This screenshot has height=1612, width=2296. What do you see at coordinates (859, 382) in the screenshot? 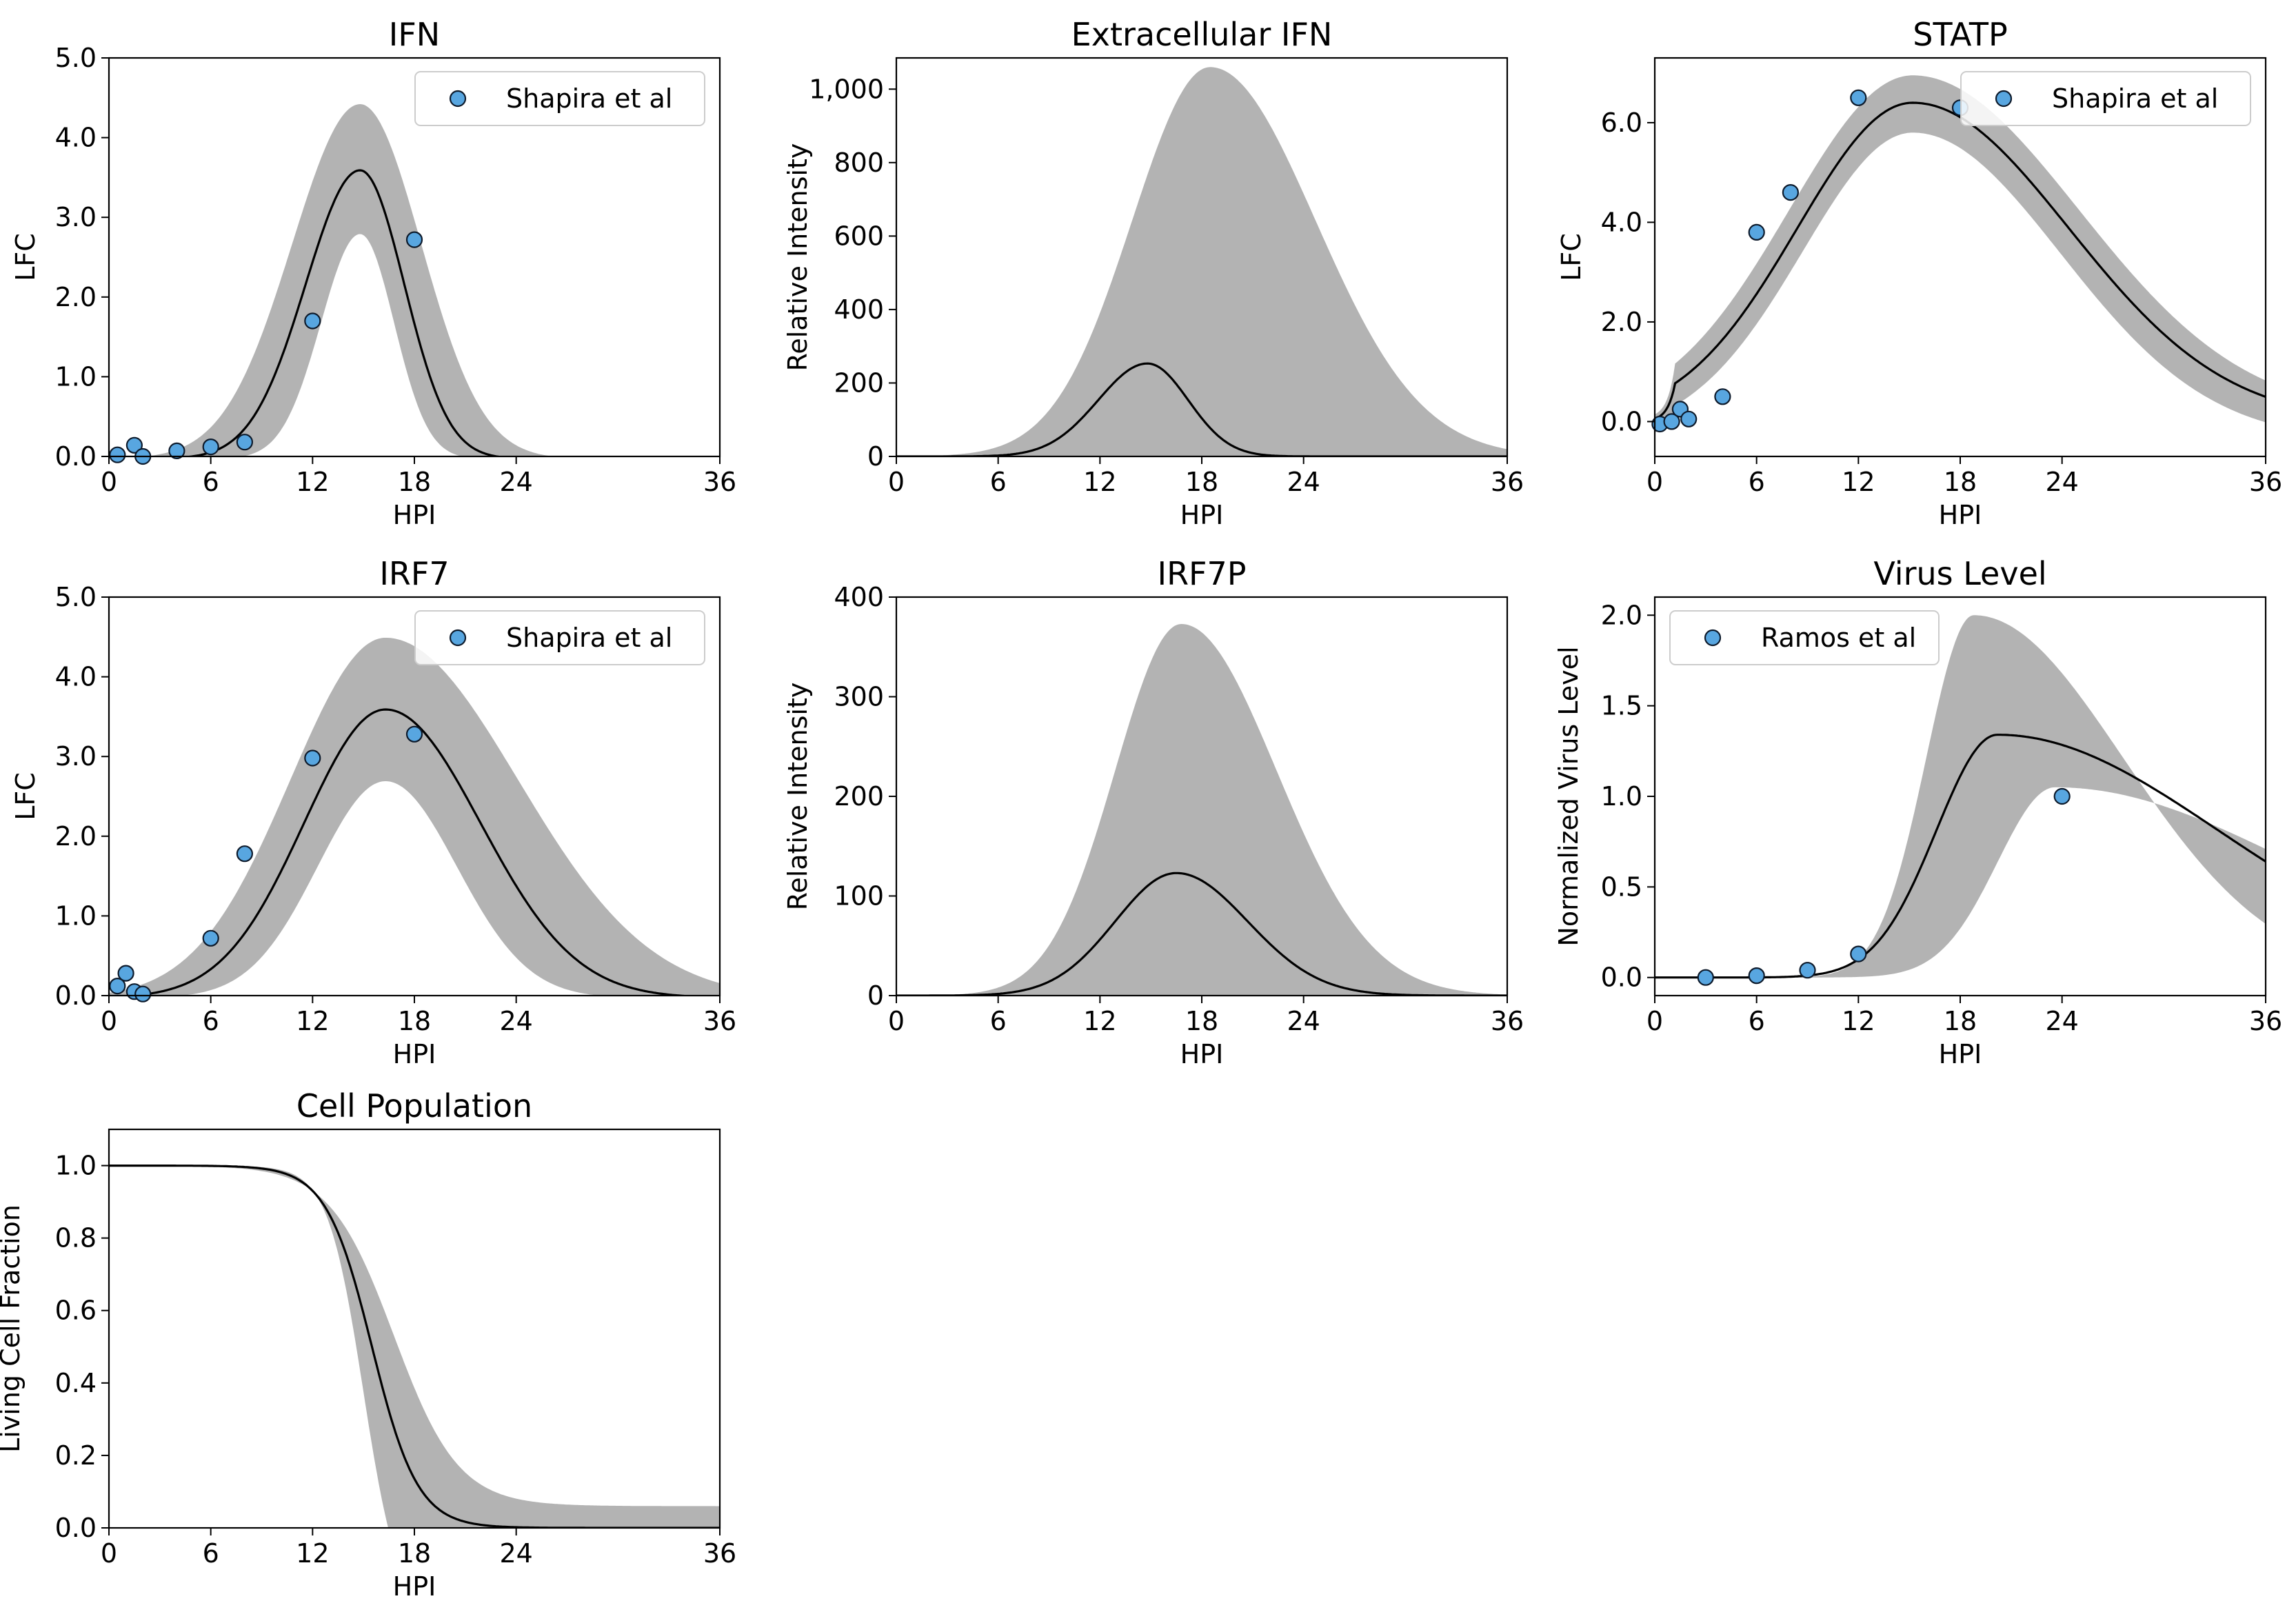
I see `y-tick-label: 200` at bounding box center [859, 382].